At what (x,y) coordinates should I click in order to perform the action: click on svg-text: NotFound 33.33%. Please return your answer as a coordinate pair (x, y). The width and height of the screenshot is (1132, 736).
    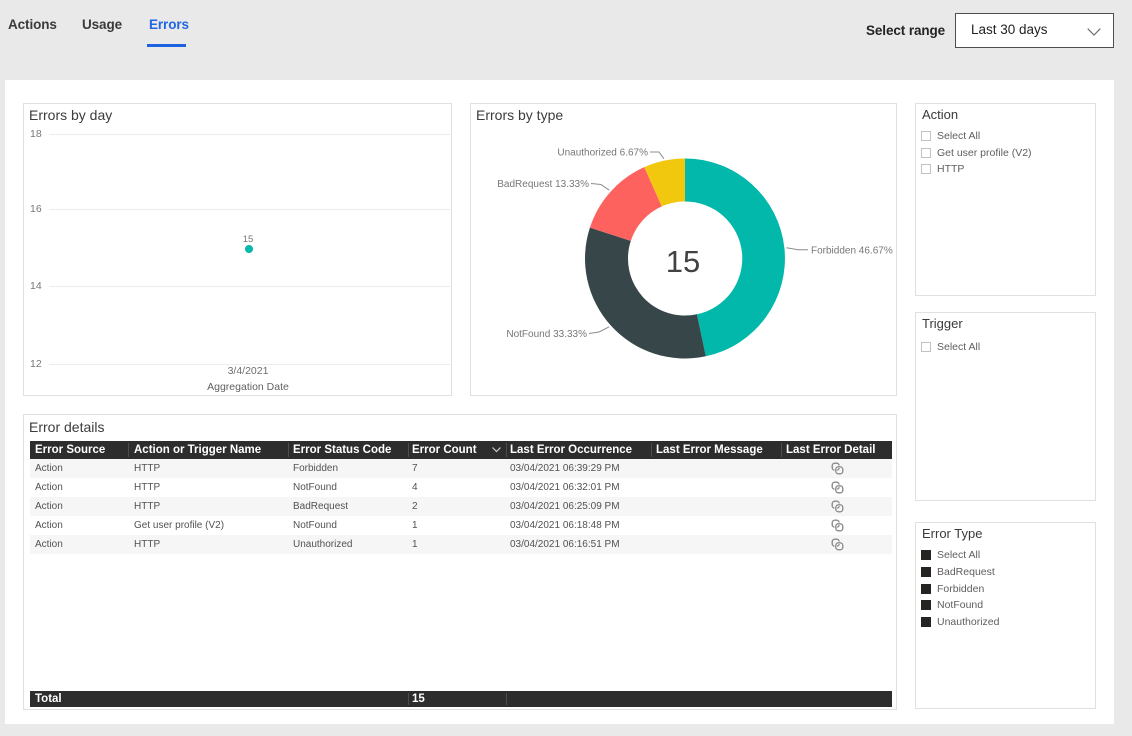
    Looking at the image, I should click on (546, 334).